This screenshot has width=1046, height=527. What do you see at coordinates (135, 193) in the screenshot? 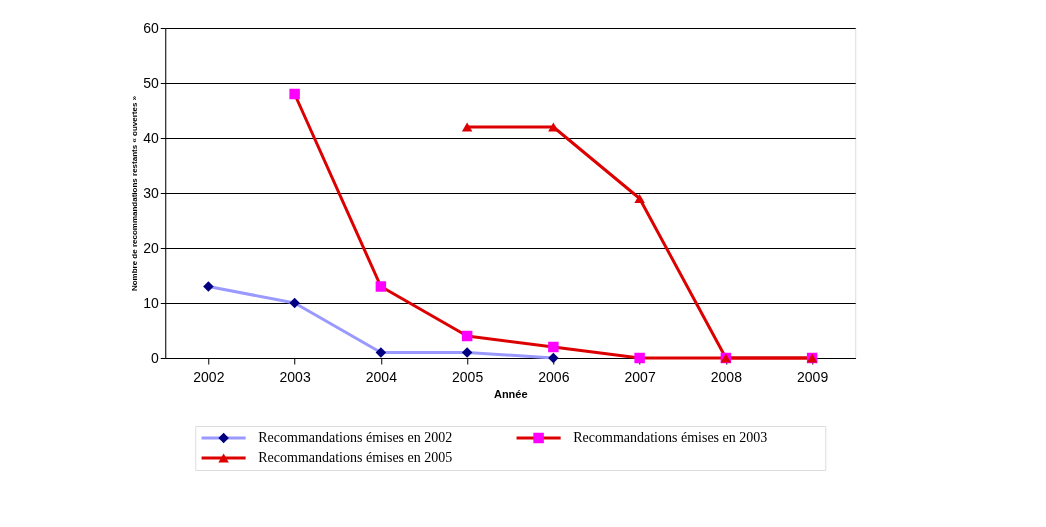
I see `y-axis-title: Nombre de recommandations restants « ouvertes »` at bounding box center [135, 193].